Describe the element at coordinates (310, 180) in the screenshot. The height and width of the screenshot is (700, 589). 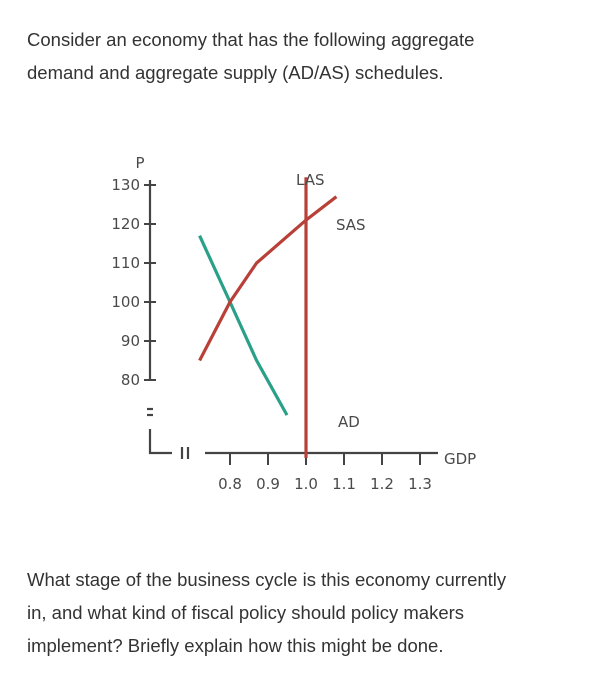
I see `las-label: LAS` at that location.